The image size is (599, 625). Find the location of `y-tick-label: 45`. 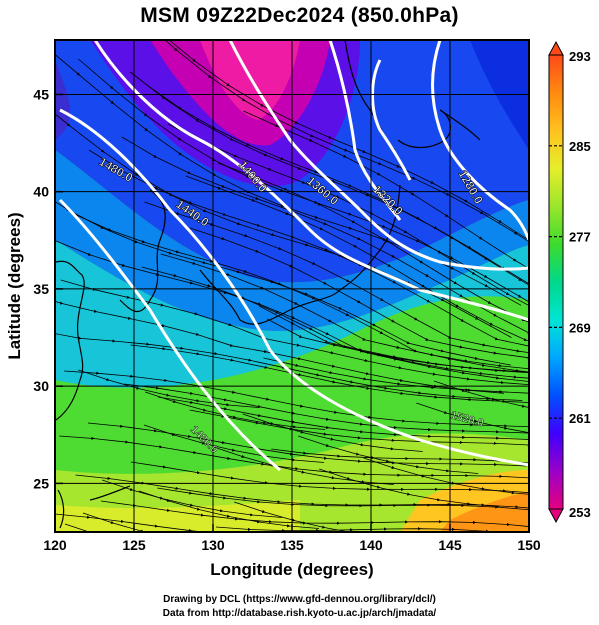

y-tick-label: 45 is located at coordinates (41, 94).